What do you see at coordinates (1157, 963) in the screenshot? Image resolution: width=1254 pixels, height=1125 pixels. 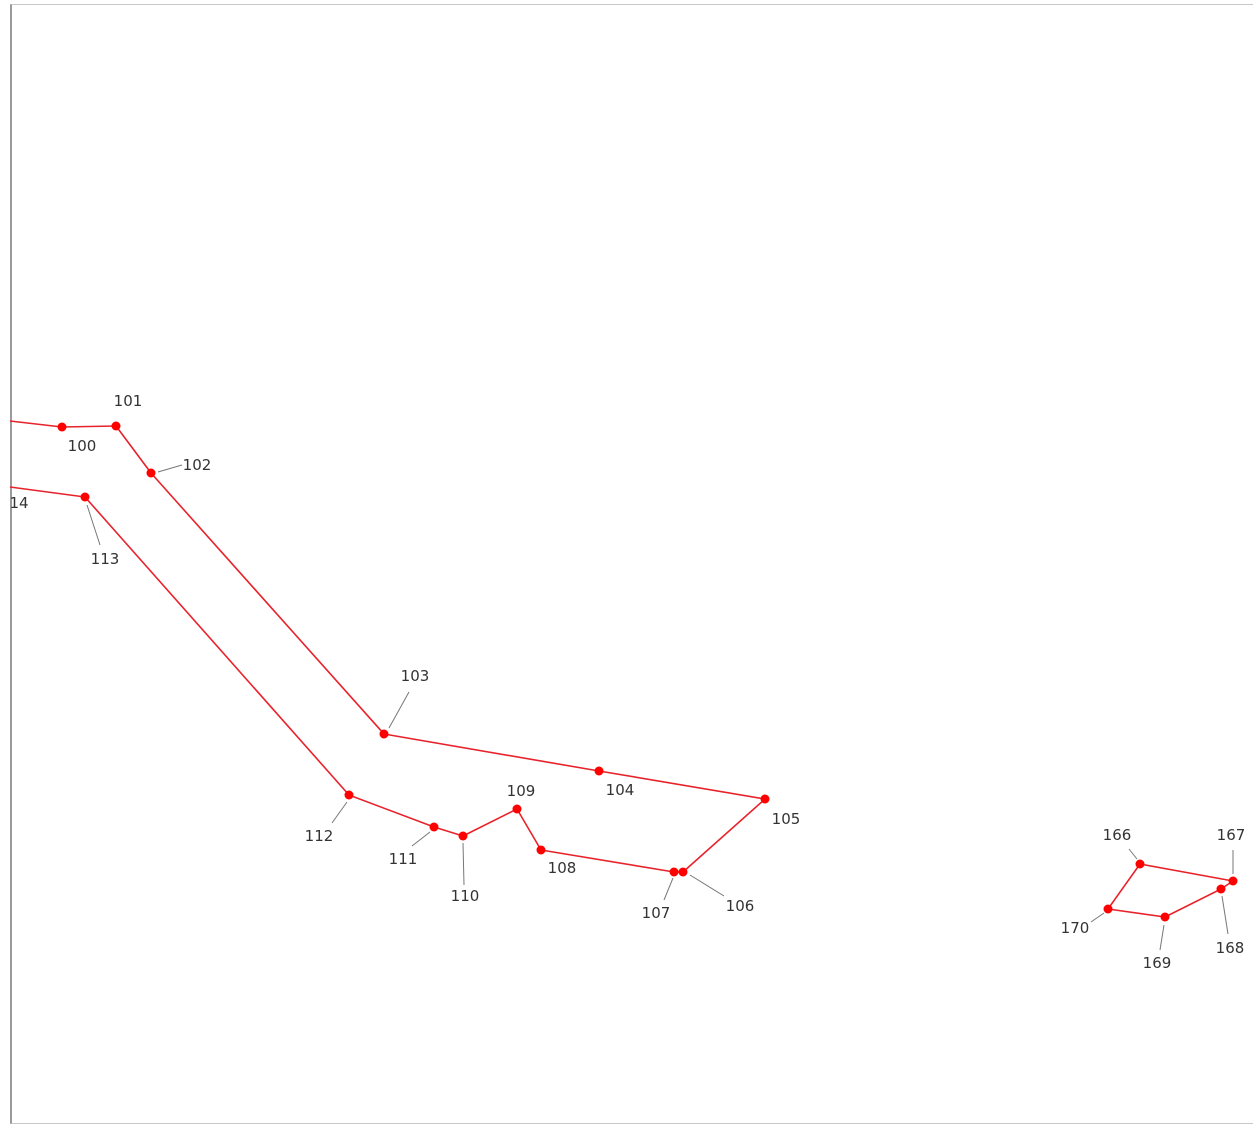 I see `vertex-label-169: 169` at bounding box center [1157, 963].